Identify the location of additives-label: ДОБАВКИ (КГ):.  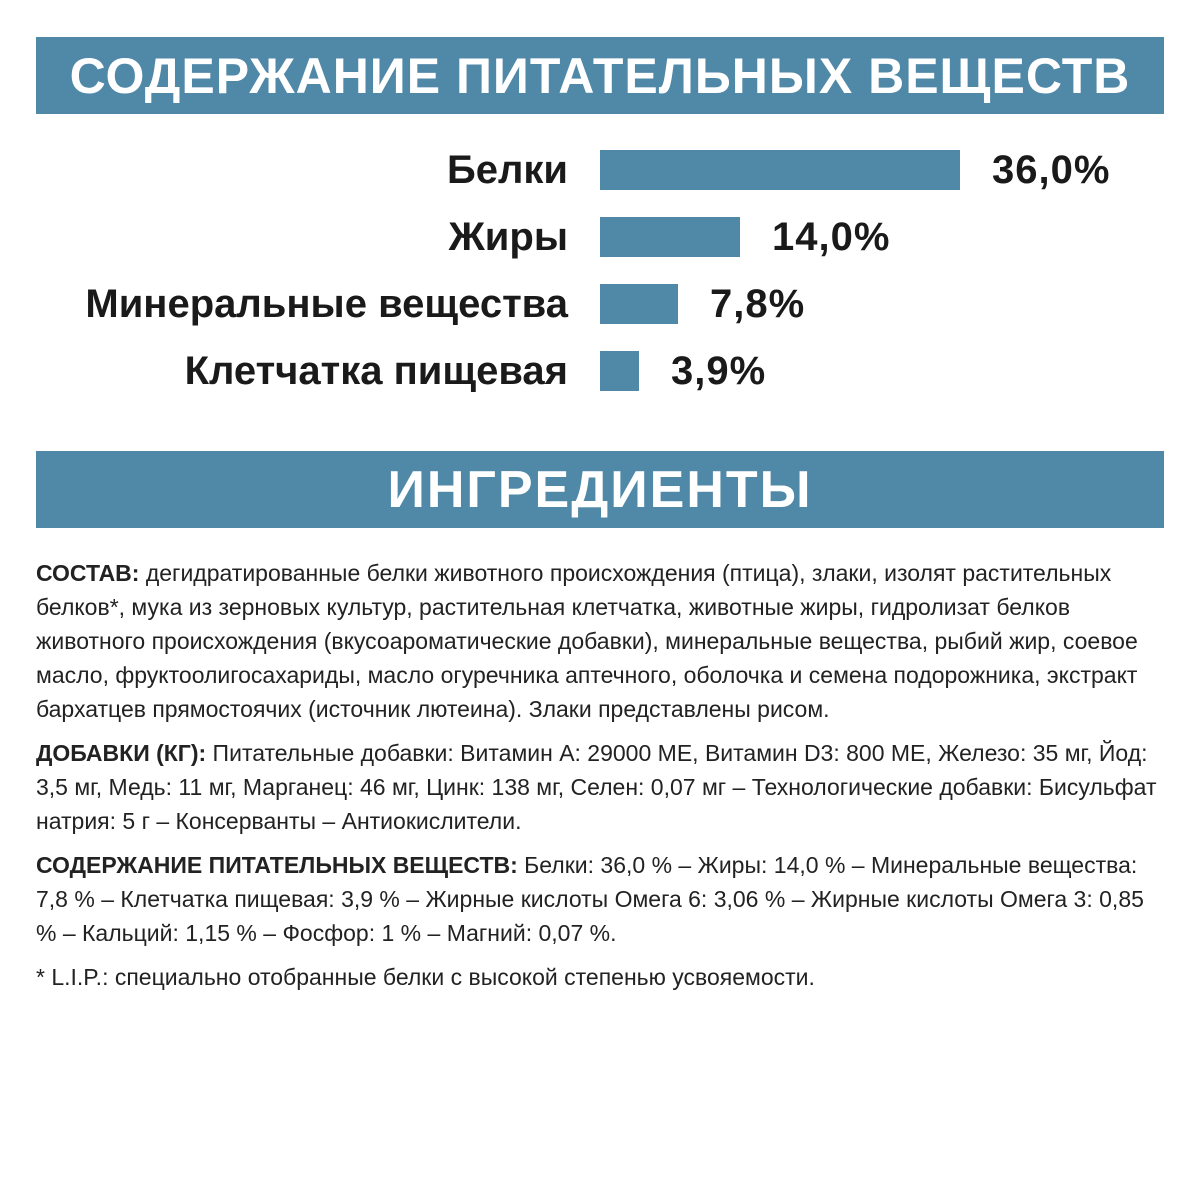
(121, 753).